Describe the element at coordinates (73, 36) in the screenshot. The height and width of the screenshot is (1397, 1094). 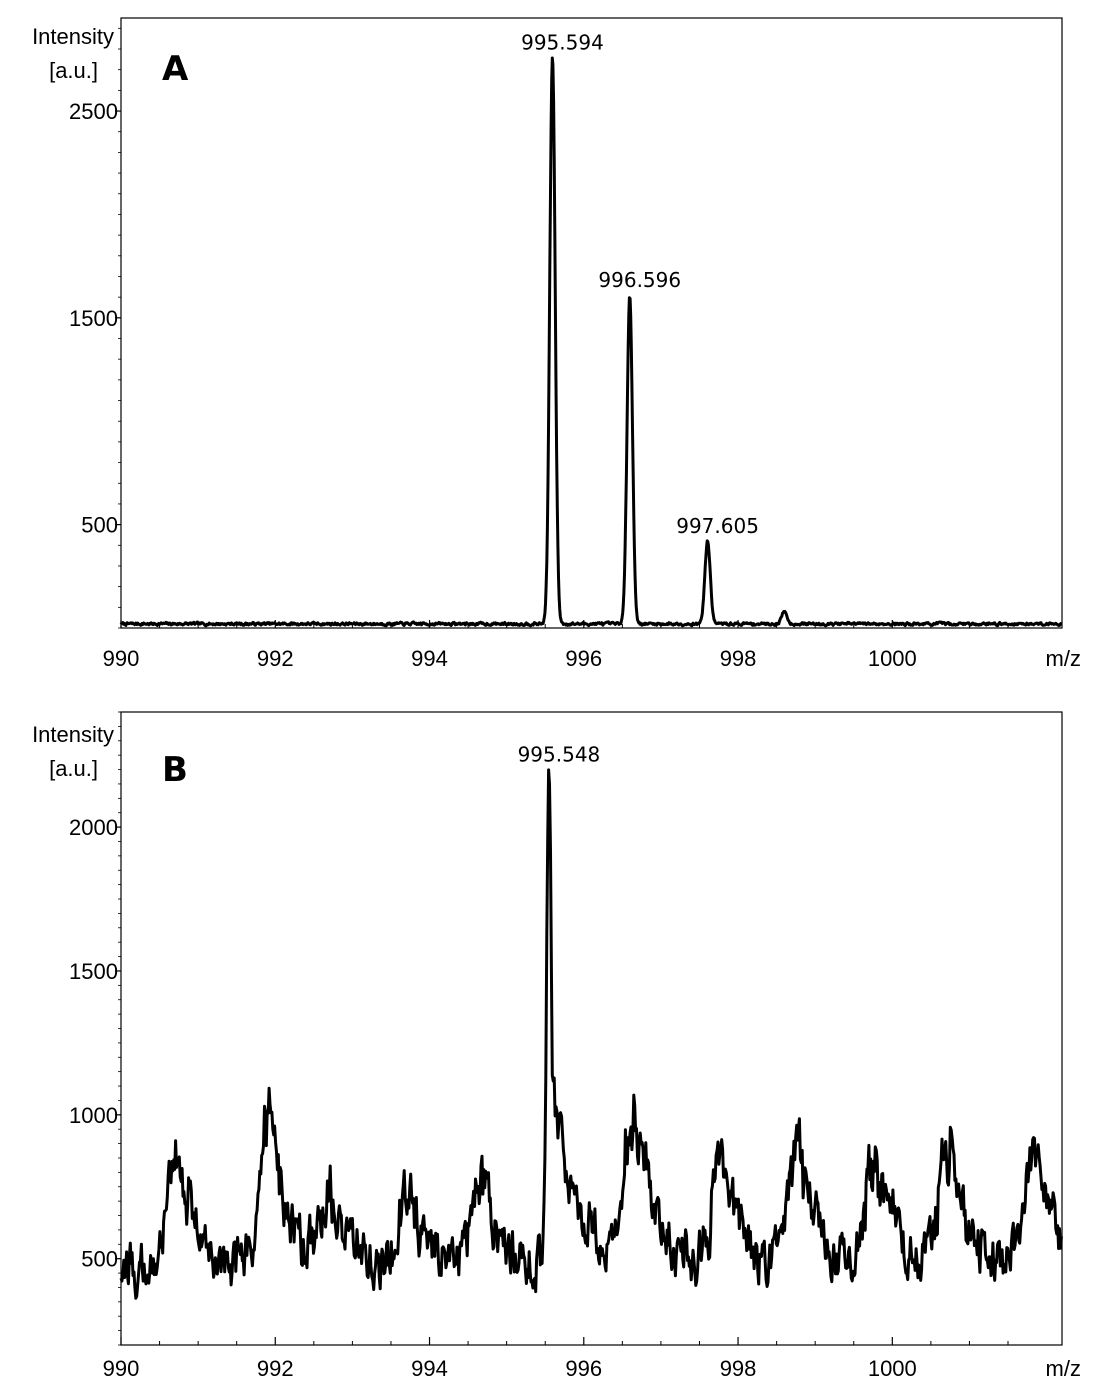
I see `panel-a-y-title-line1: Intensity` at that location.